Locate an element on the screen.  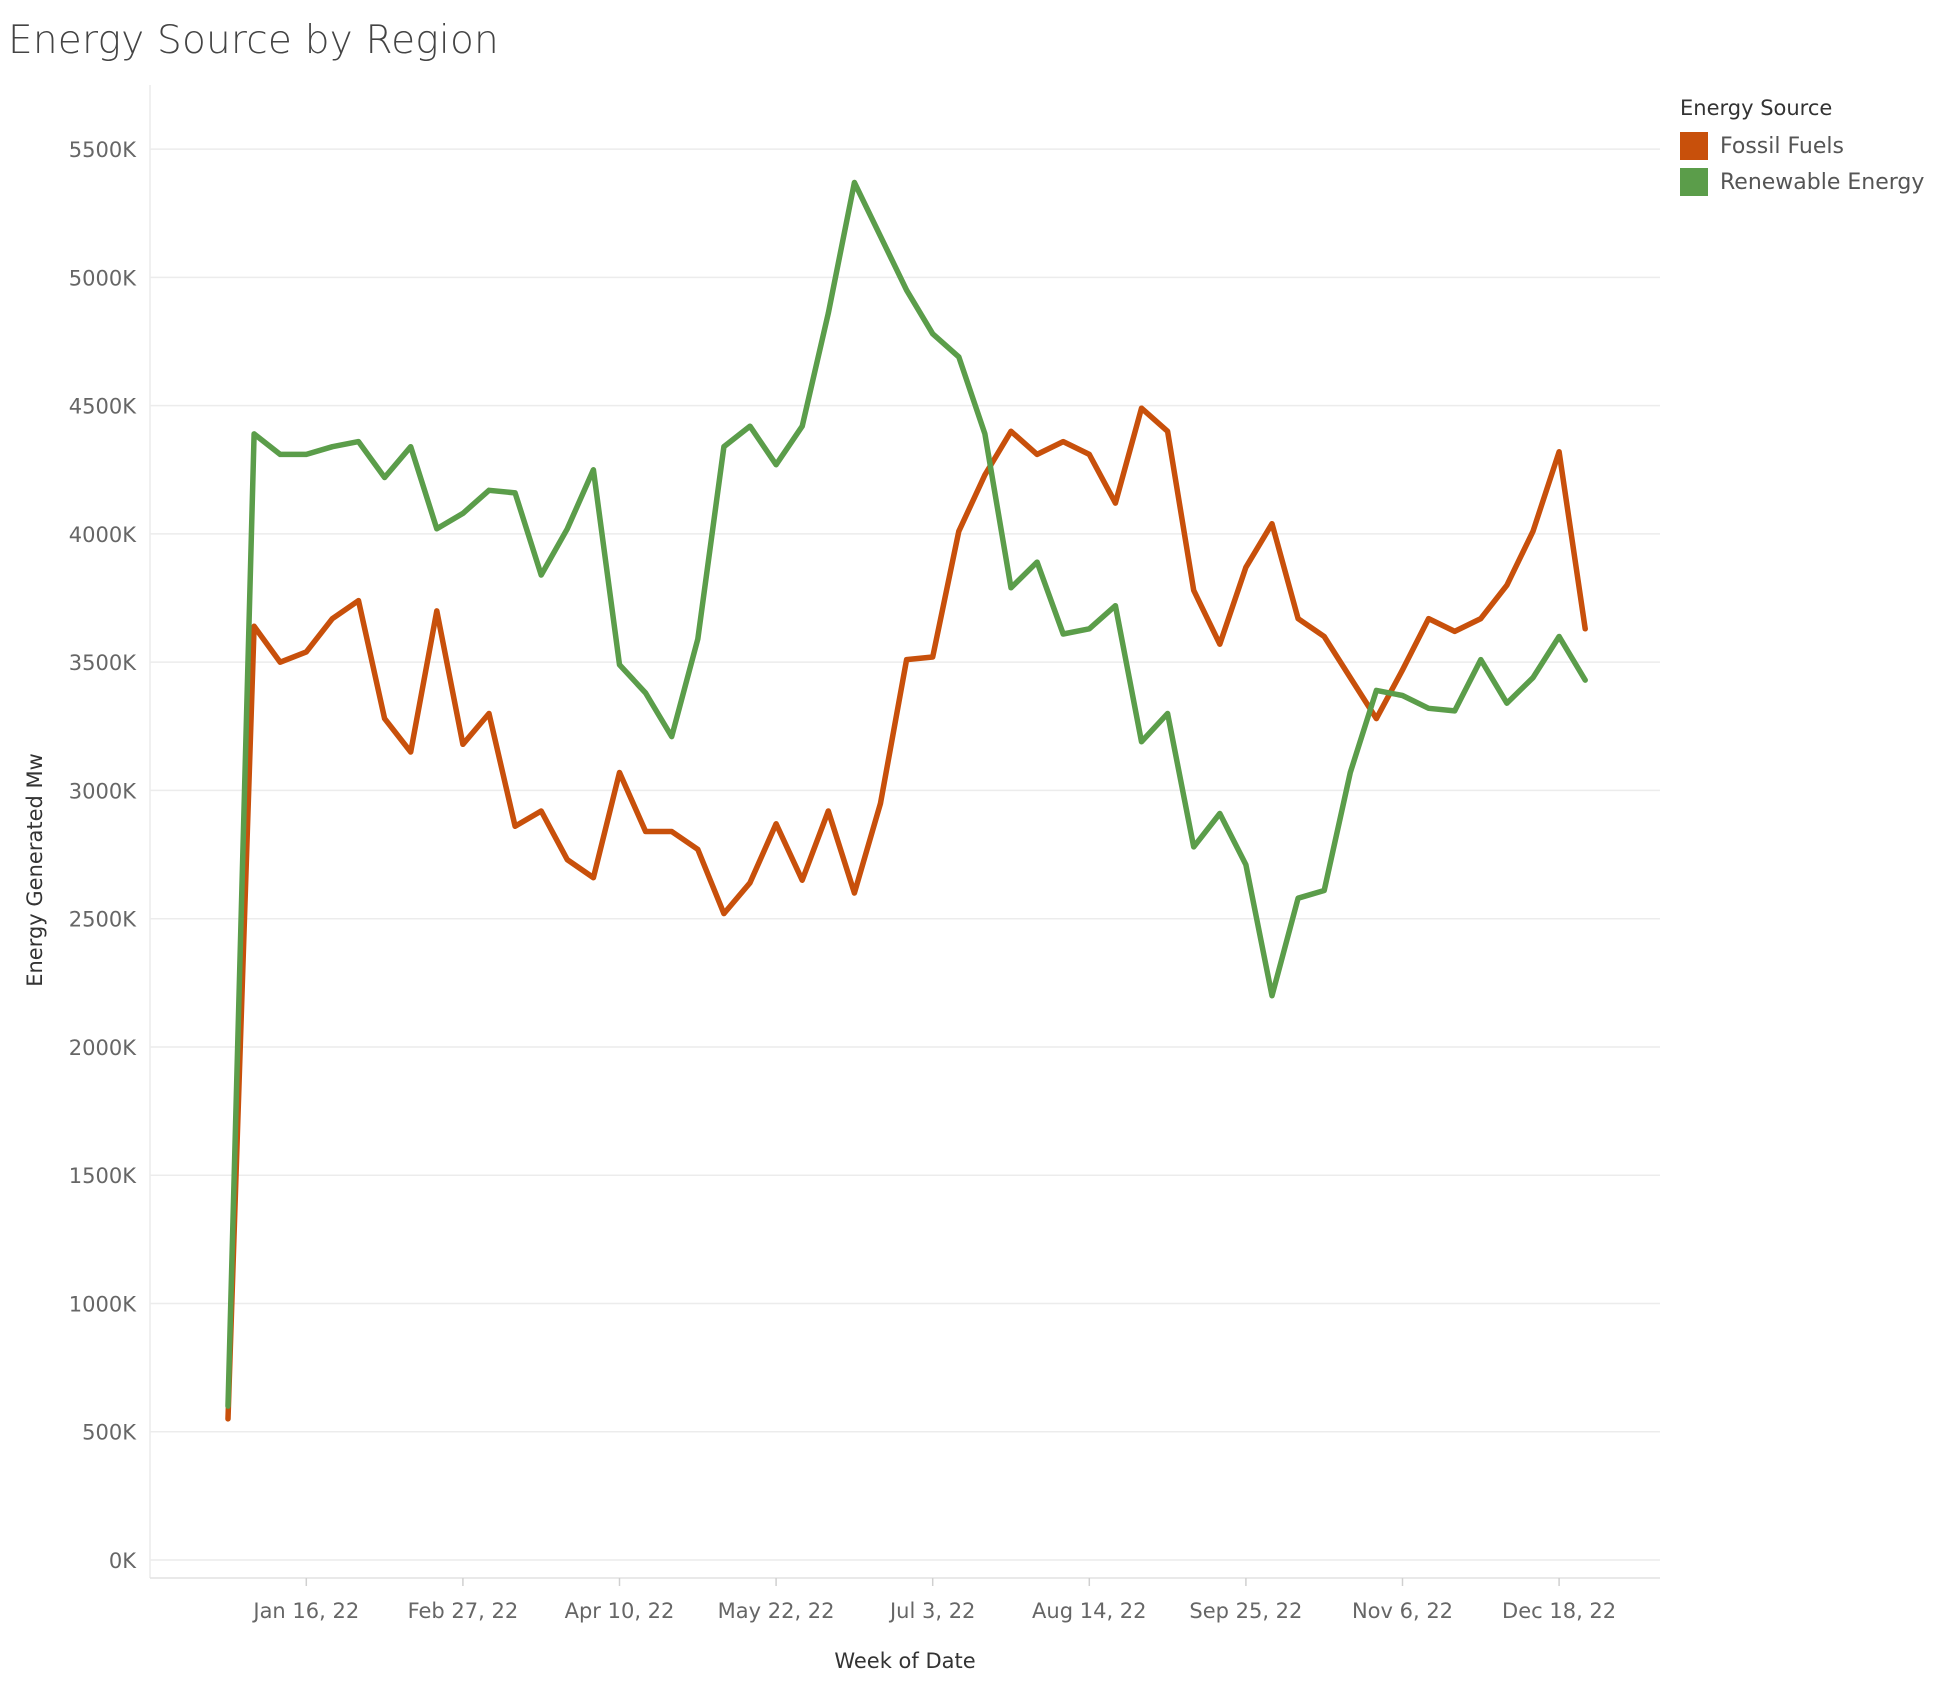
legend-label: Renewable Energy is located at coordinates (1822, 182).